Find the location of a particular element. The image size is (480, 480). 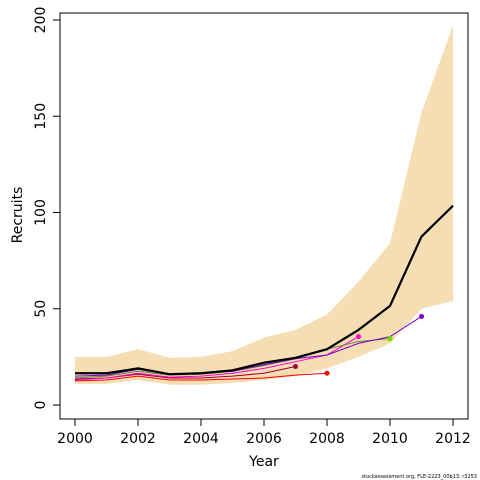

y-axis-title: Recruits is located at coordinates (18, 215).